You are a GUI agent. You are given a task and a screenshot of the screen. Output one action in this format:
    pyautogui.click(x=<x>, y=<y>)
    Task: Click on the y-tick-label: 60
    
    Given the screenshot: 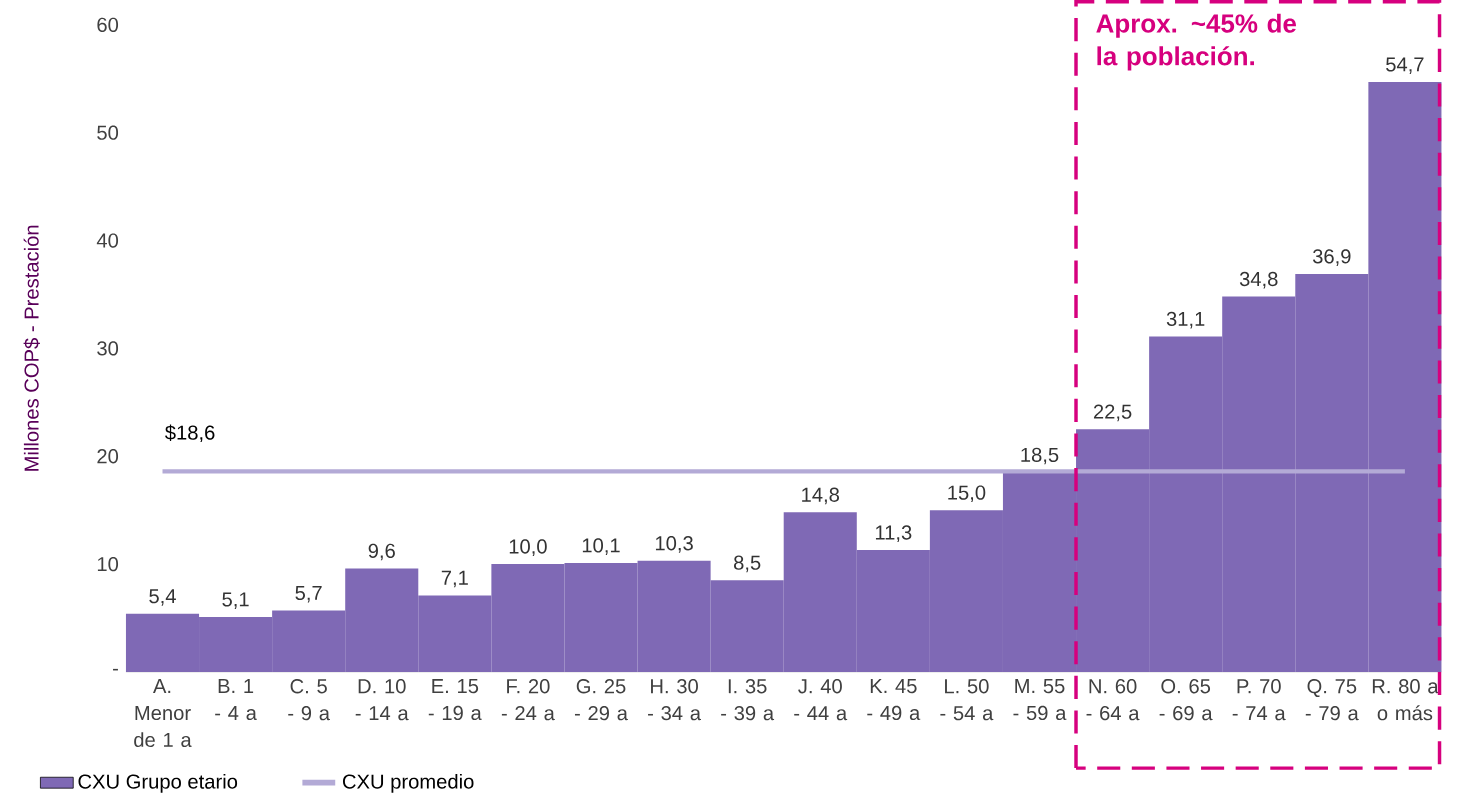 What is the action you would take?
    pyautogui.click(x=108, y=24)
    